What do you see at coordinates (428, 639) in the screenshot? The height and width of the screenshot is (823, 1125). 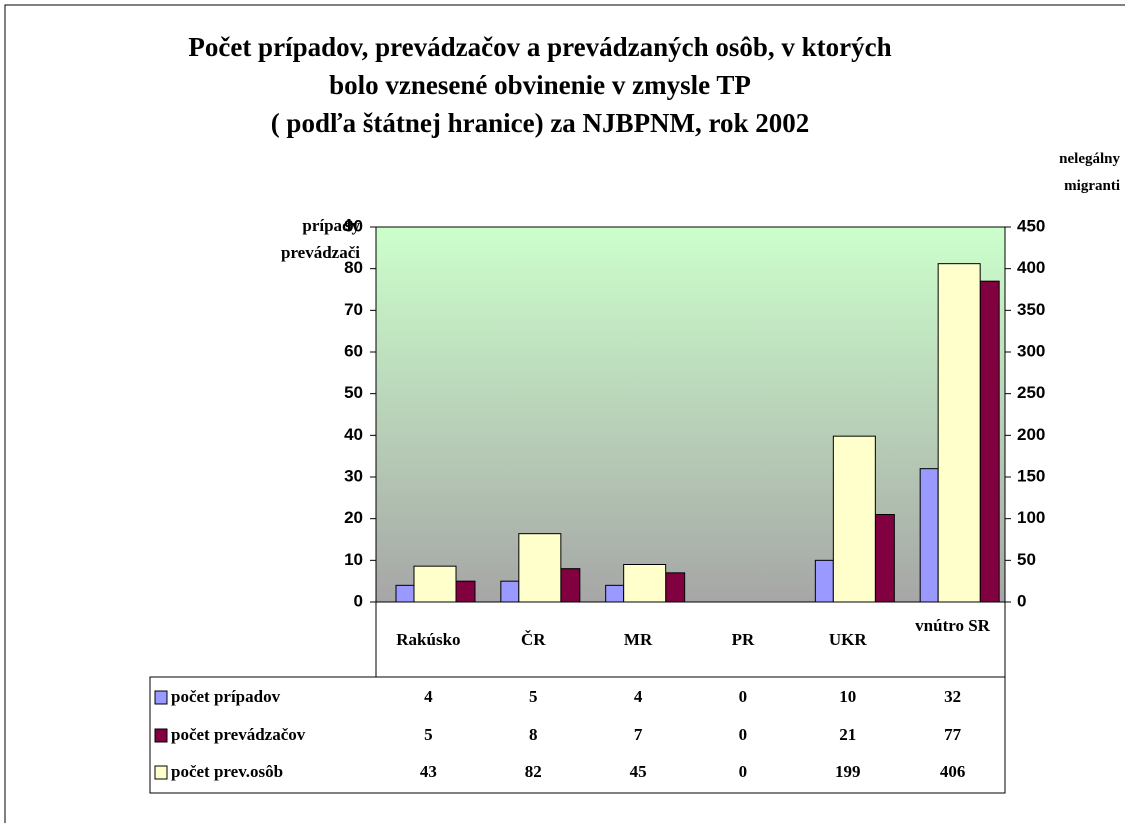 I see `x-tick-label: Rakúsko` at bounding box center [428, 639].